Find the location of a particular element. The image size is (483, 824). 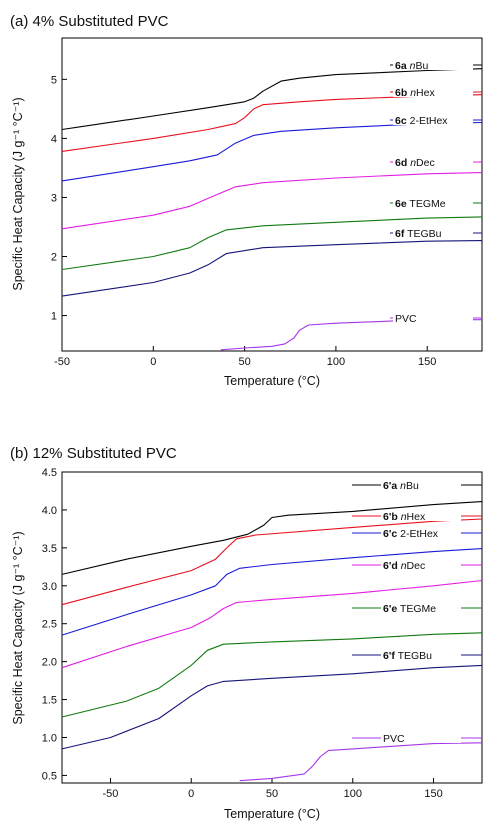

panel-b-y-ticks: 0.5 1.0 1.5 2.0 2.5 3.0 3.5 4.0 4.5 is located at coordinates (54, 624).